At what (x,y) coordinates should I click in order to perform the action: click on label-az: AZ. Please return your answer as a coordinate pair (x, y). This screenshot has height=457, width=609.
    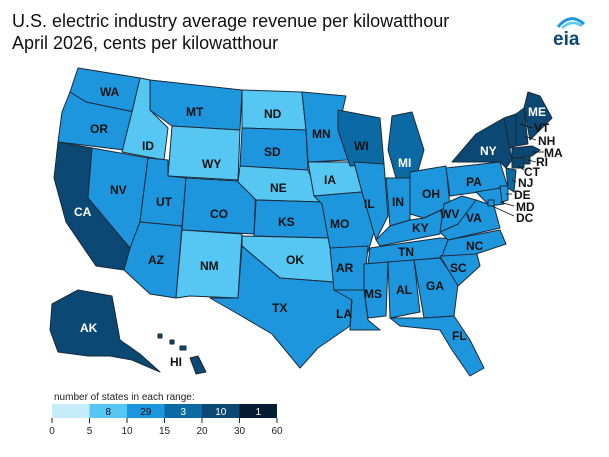
    Looking at the image, I should click on (156, 260).